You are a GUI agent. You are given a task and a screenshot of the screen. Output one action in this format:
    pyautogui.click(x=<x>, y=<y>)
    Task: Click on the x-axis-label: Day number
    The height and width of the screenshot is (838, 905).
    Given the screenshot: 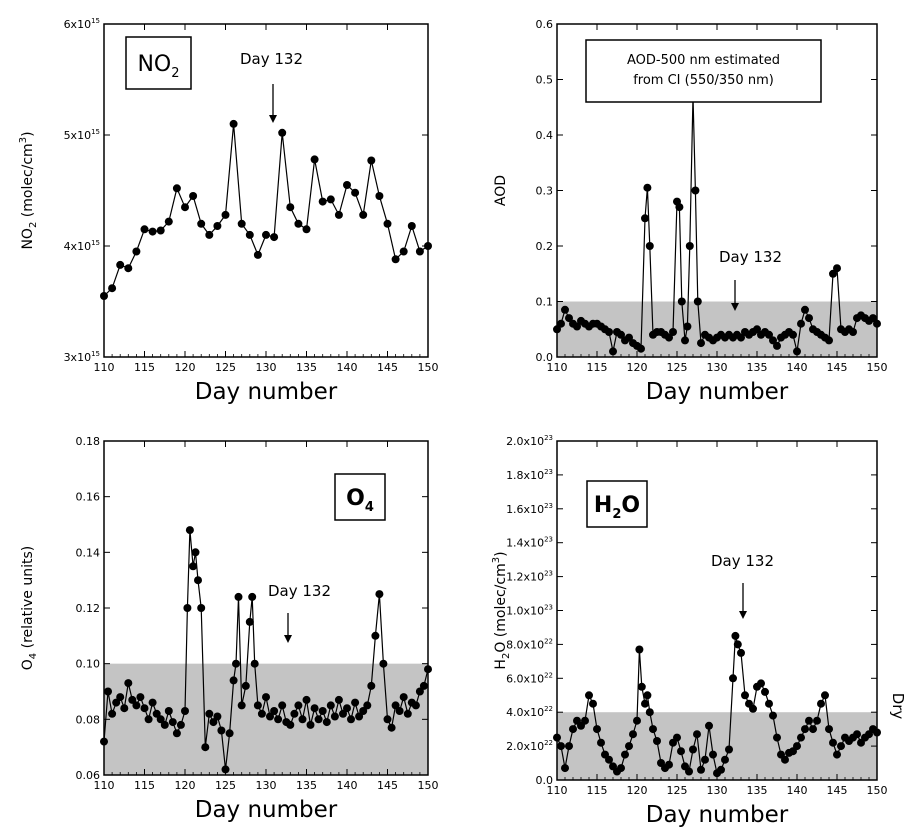 What is the action you would take?
    pyautogui.click(x=717, y=815)
    